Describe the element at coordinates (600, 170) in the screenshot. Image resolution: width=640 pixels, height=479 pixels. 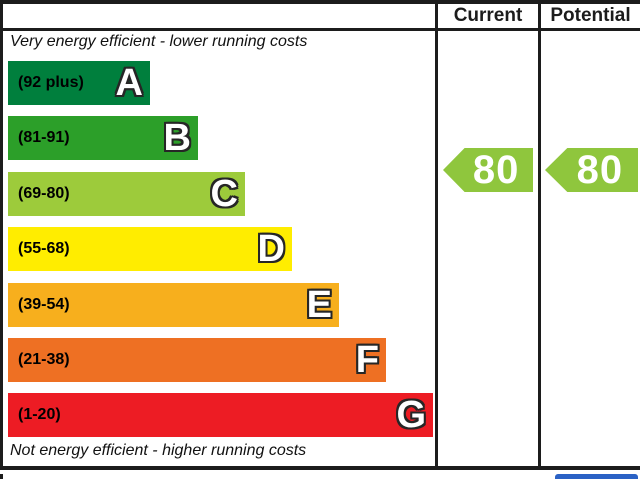
I see `potential-rating-value: 80` at that location.